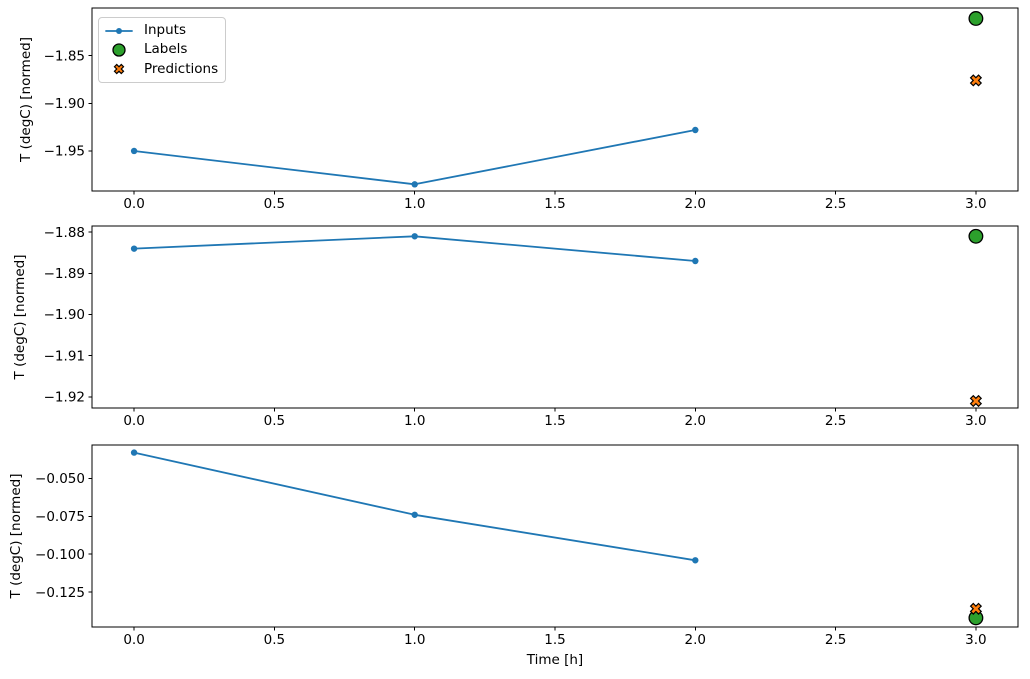  Describe the element at coordinates (64, 356) in the screenshot. I see `y-tick-label: −1.91` at that location.